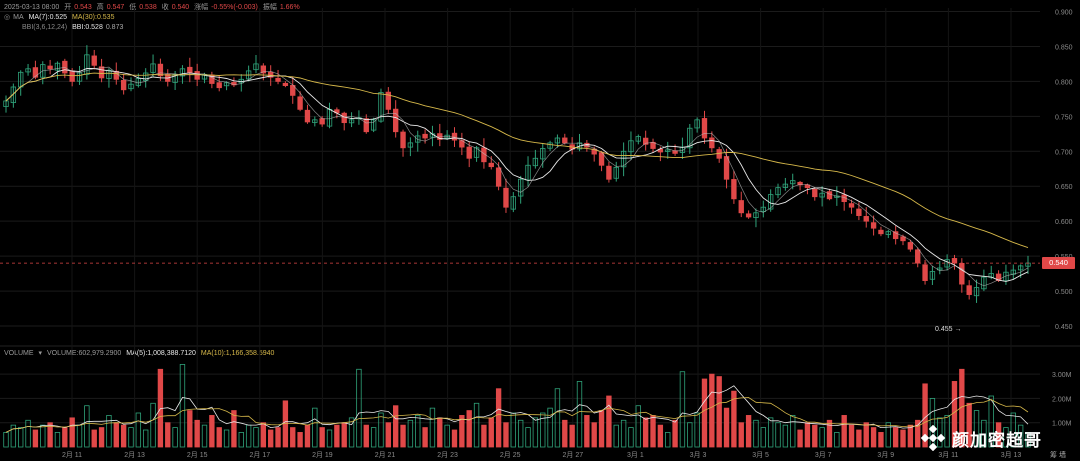 Image resolution: width=1080 pixels, height=461 pixels. Describe the element at coordinates (1064, 117) in the screenshot. I see `price-axis-label: 0.750` at that location.